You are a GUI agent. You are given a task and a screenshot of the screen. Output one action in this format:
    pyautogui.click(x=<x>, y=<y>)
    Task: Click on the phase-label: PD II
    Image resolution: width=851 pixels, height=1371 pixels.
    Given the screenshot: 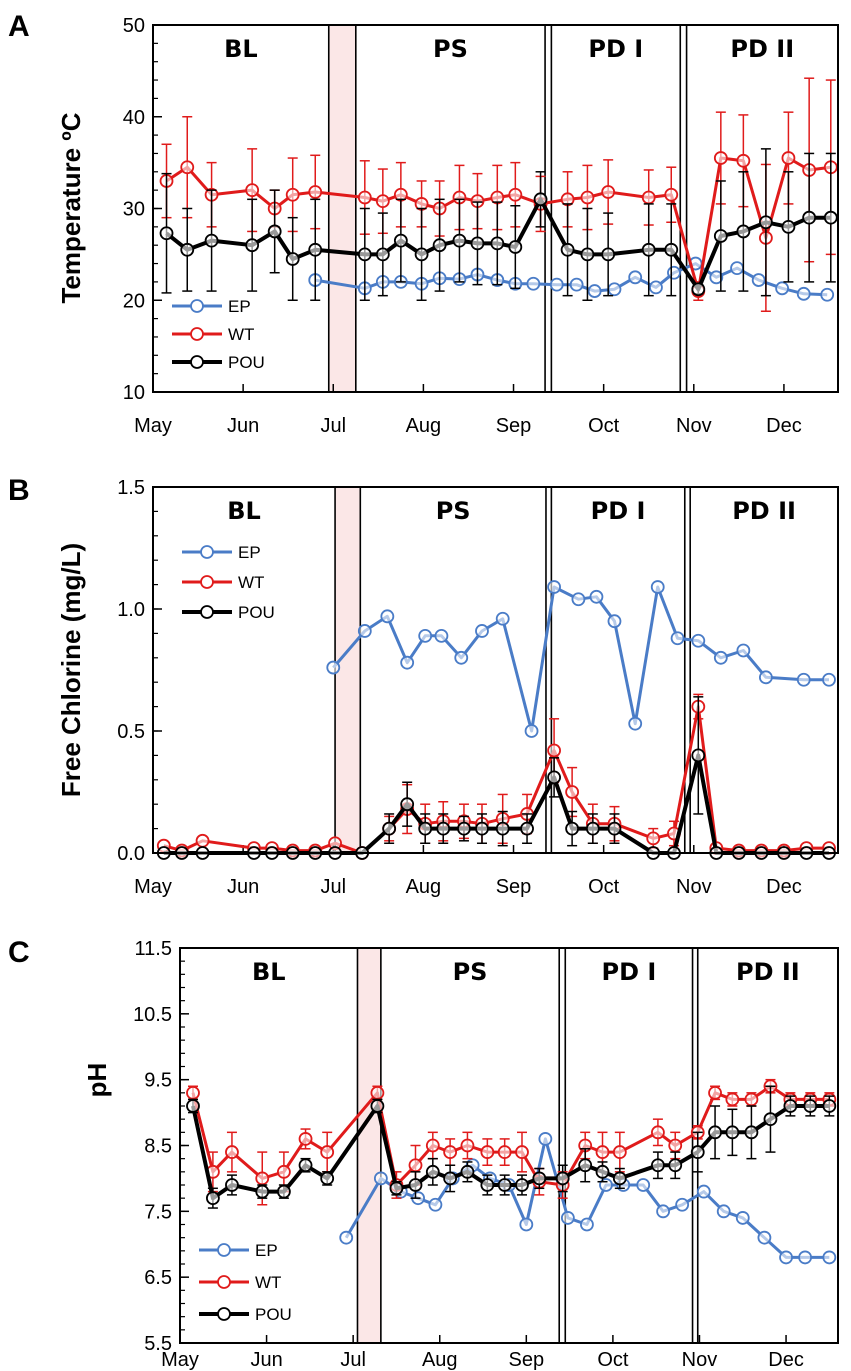 What is the action you would take?
    pyautogui.click(x=762, y=49)
    